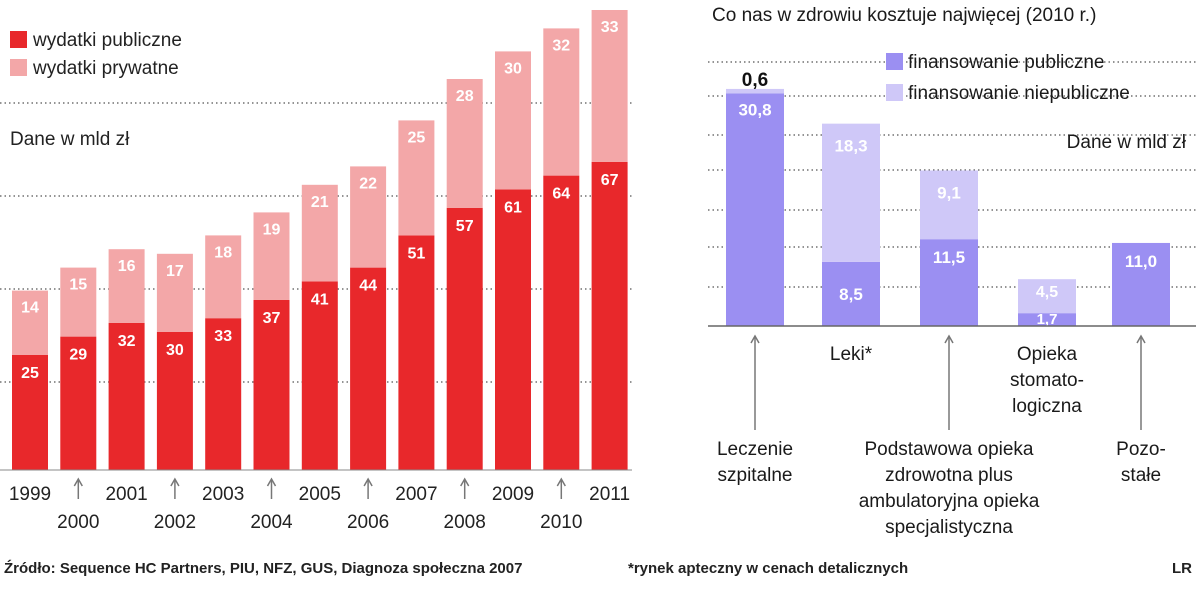  I want to click on x-tick-label: 2002, so click(175, 522).